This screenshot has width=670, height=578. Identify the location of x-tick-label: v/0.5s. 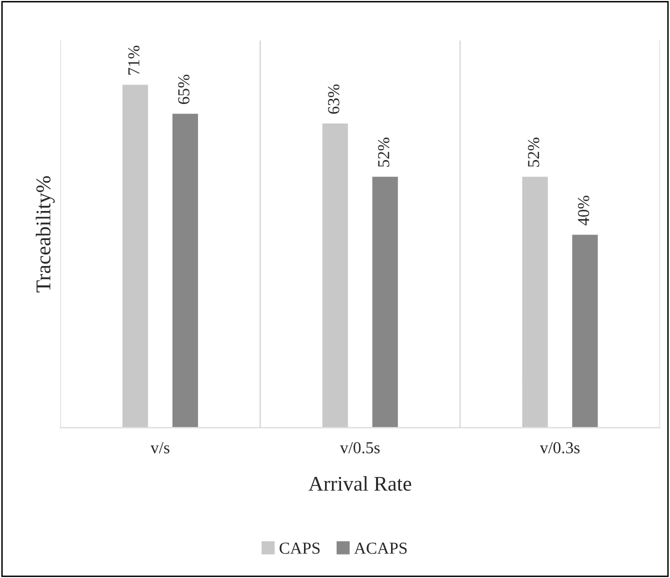
(360, 448).